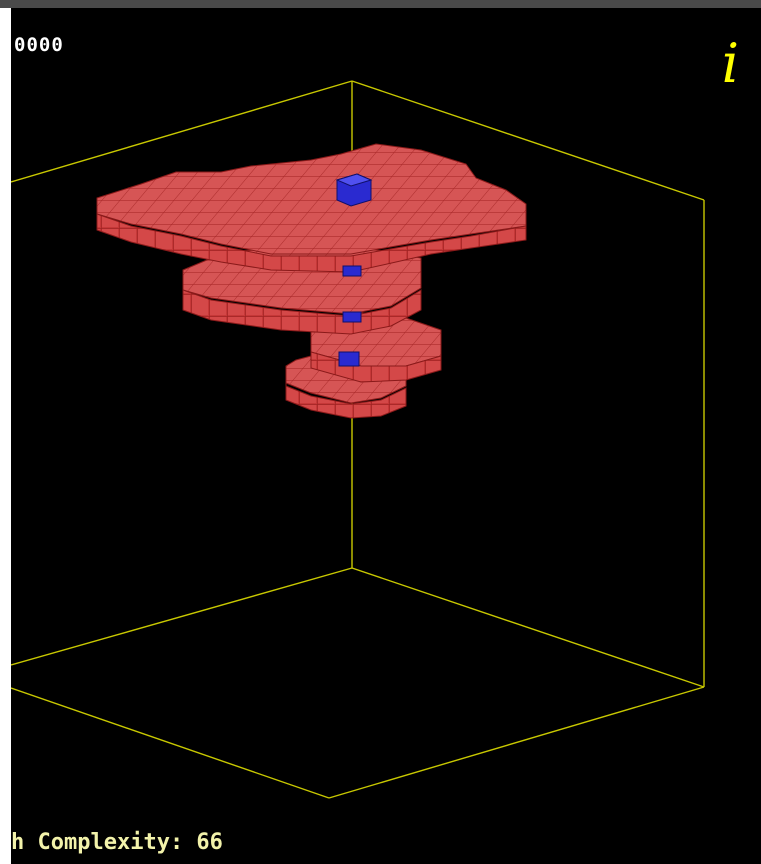 This screenshot has height=864, width=761. What do you see at coordinates (354, 270) in the screenshot?
I see `blue-cubes` at bounding box center [354, 270].